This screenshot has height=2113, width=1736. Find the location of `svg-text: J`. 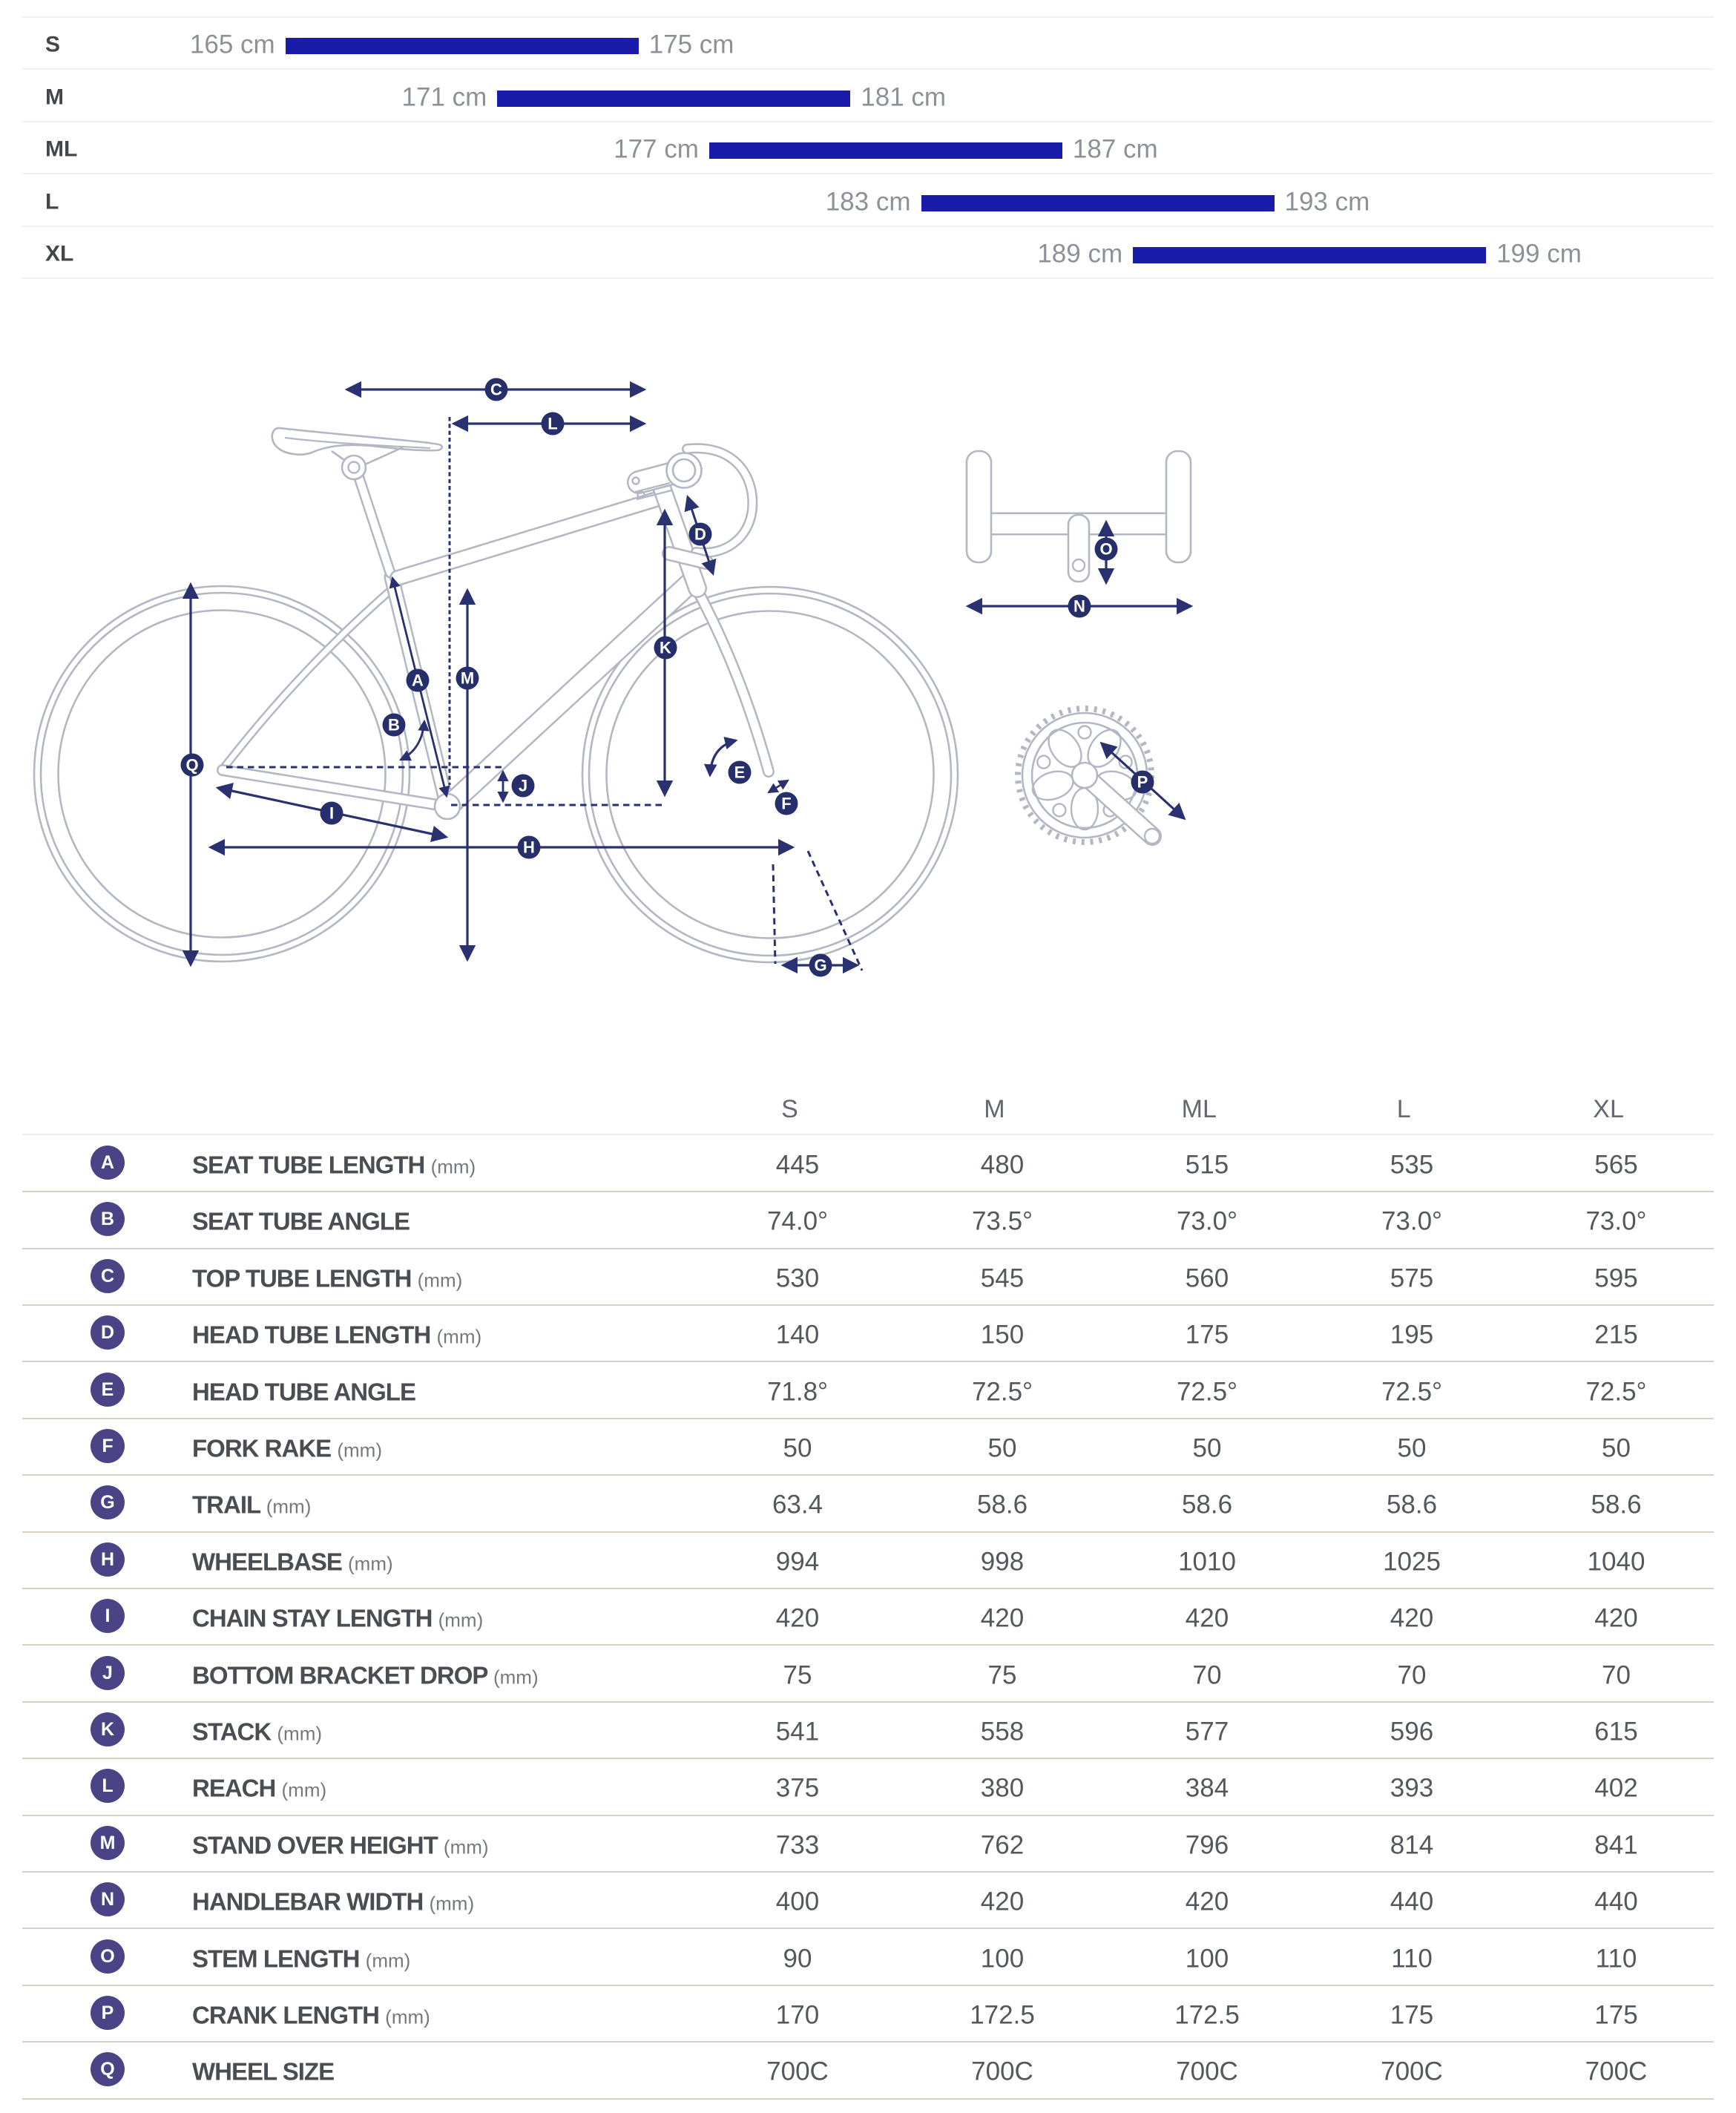

svg-text: J is located at coordinates (523, 786).